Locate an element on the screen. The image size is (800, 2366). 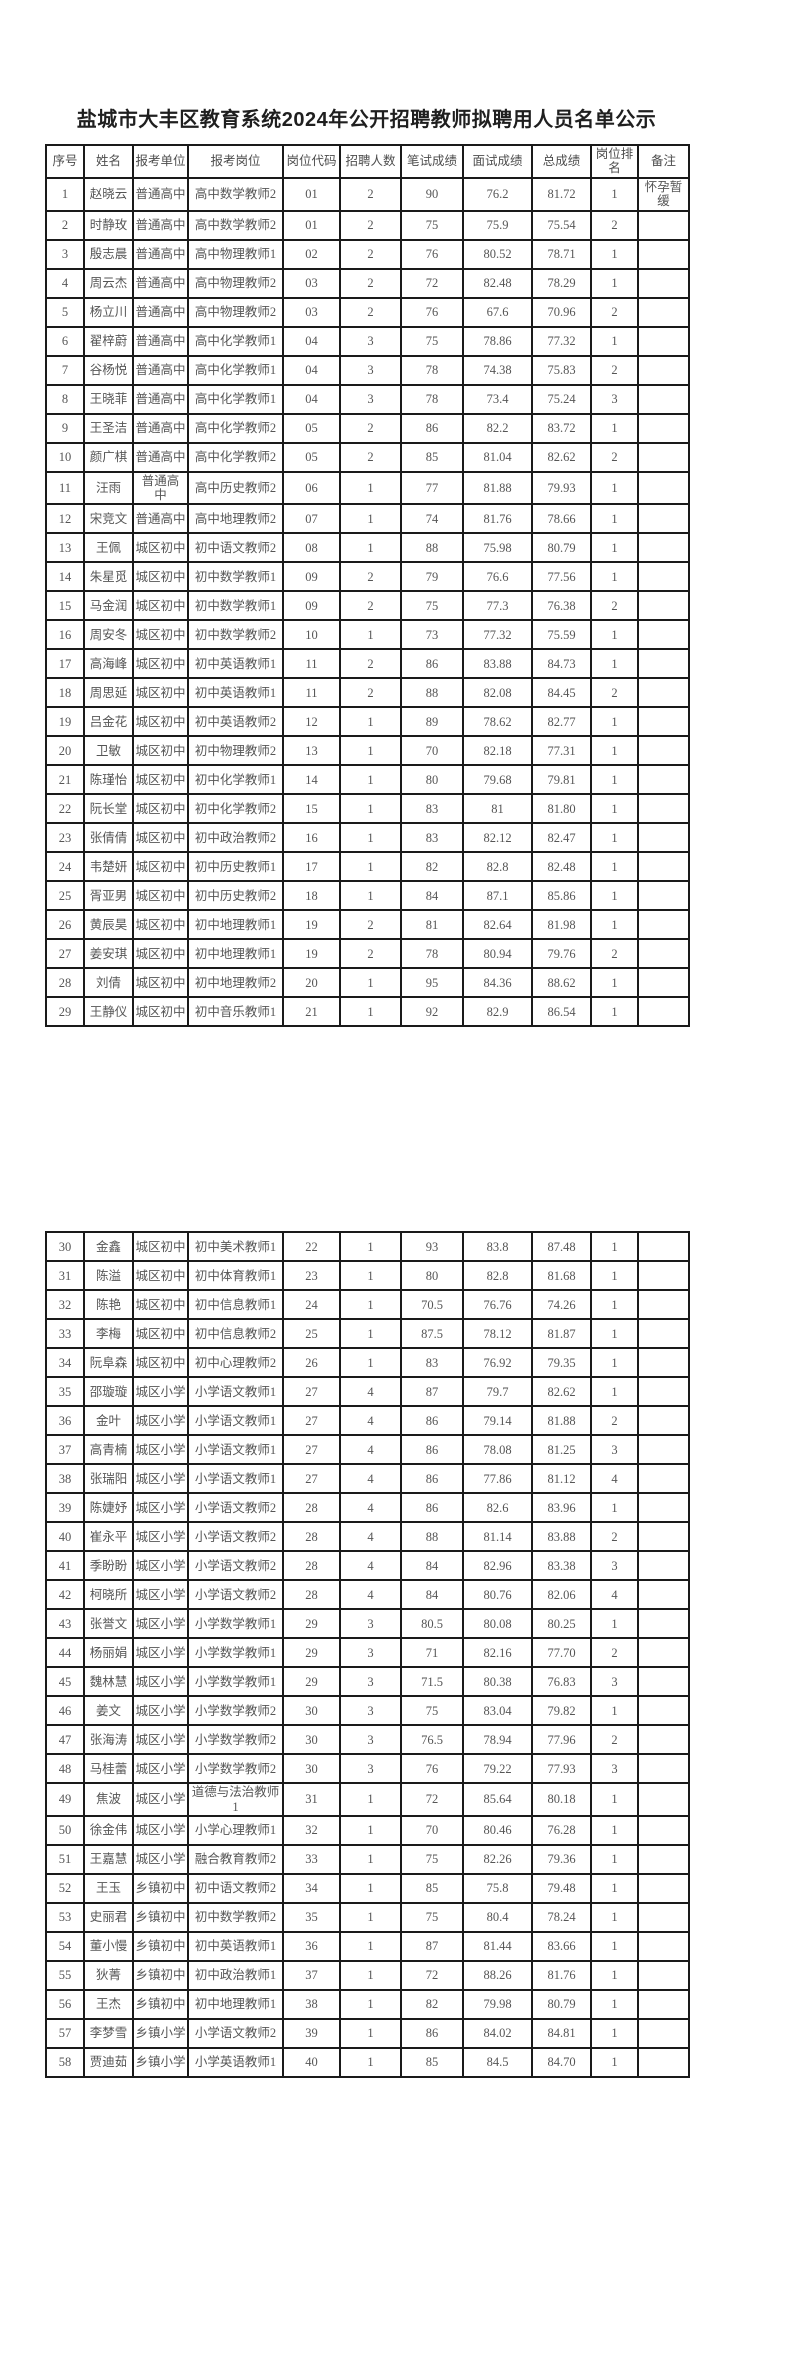
column-header: 序号 is located at coordinates (65, 161).